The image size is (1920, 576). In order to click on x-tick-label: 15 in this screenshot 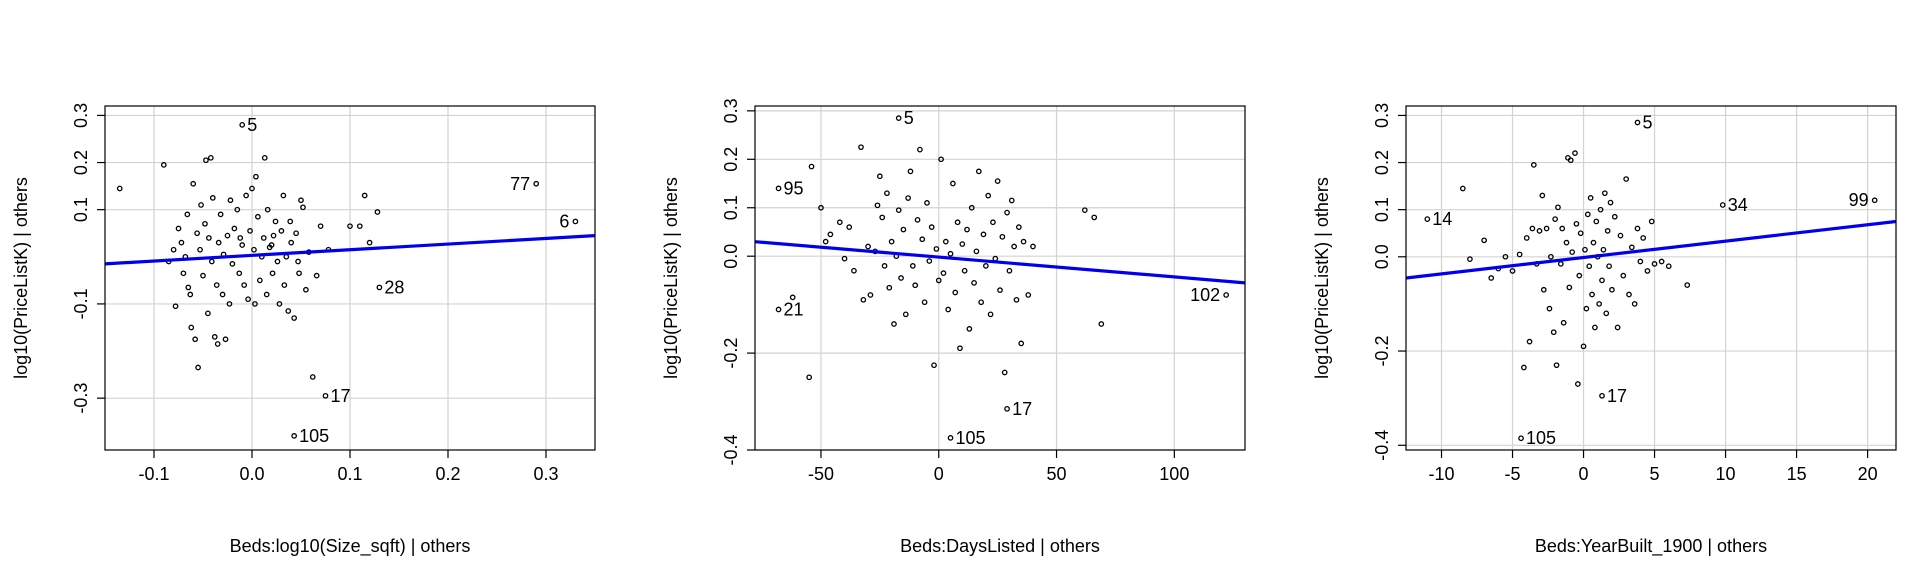, I will do `click(1797, 474)`.